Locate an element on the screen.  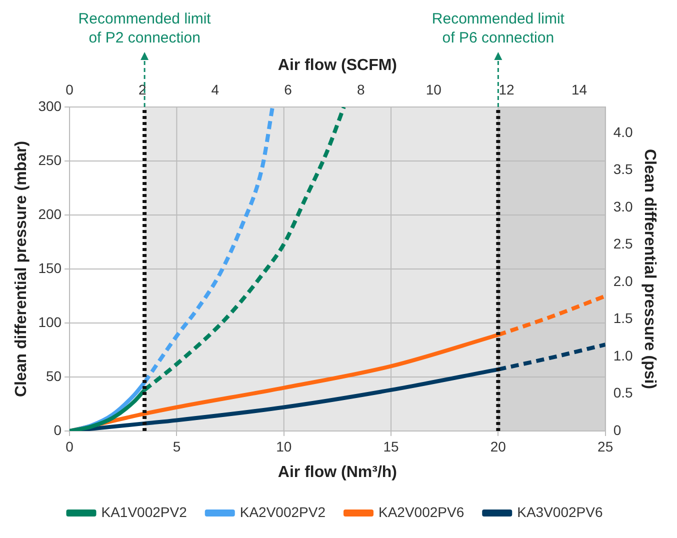
x-tick-label: 15 is located at coordinates (391, 446).